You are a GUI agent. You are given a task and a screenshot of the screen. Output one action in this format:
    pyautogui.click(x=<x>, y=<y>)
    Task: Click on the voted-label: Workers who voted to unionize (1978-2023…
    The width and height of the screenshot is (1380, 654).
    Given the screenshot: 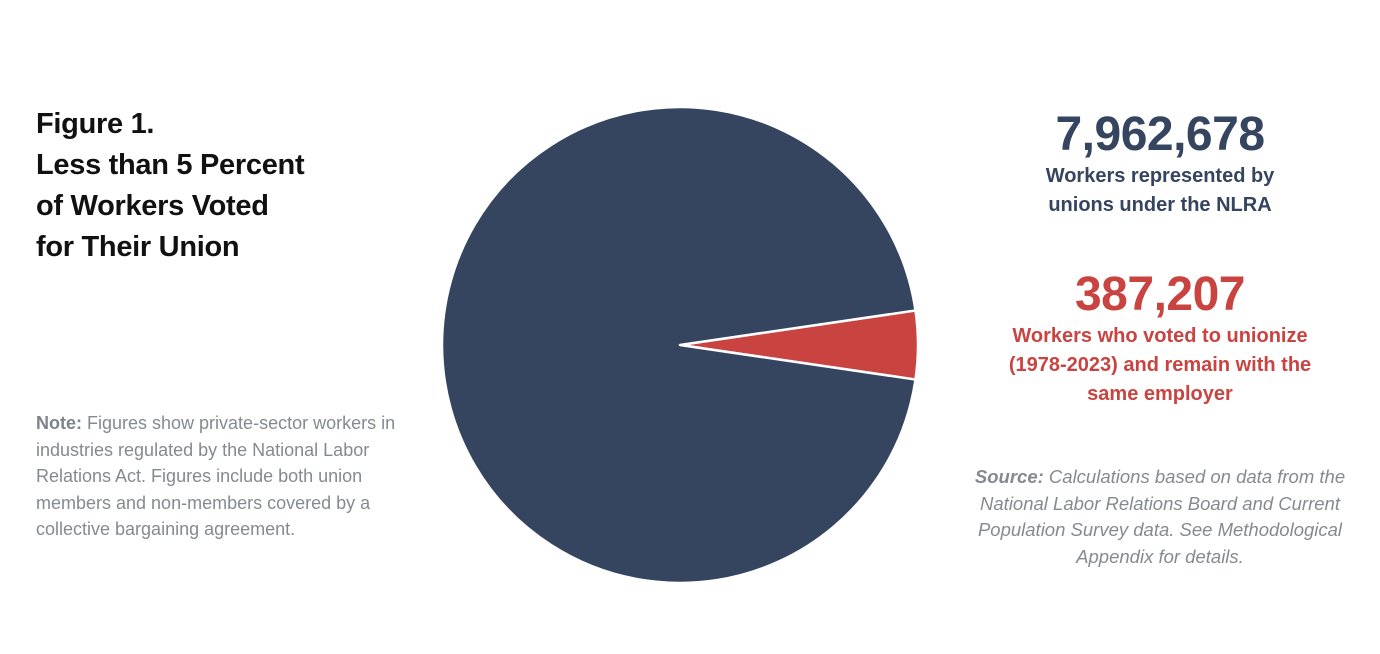 What is the action you would take?
    pyautogui.click(x=1160, y=365)
    